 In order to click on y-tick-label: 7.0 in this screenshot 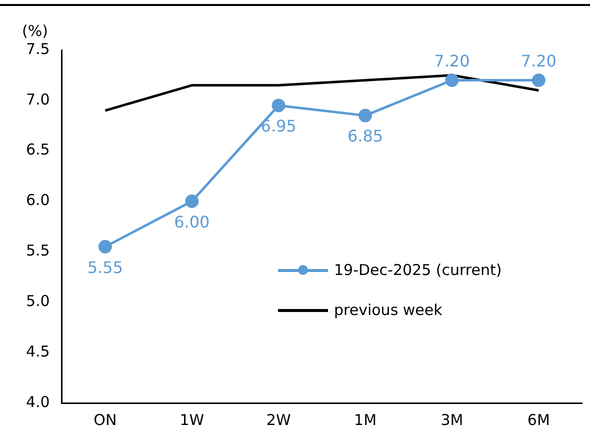, I will do `click(38, 99)`.